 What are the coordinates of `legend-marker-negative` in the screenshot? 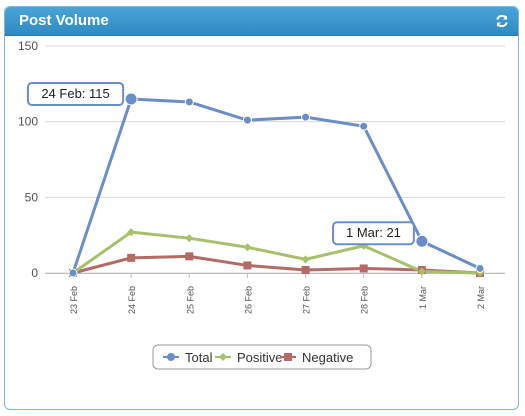 It's located at (288, 357).